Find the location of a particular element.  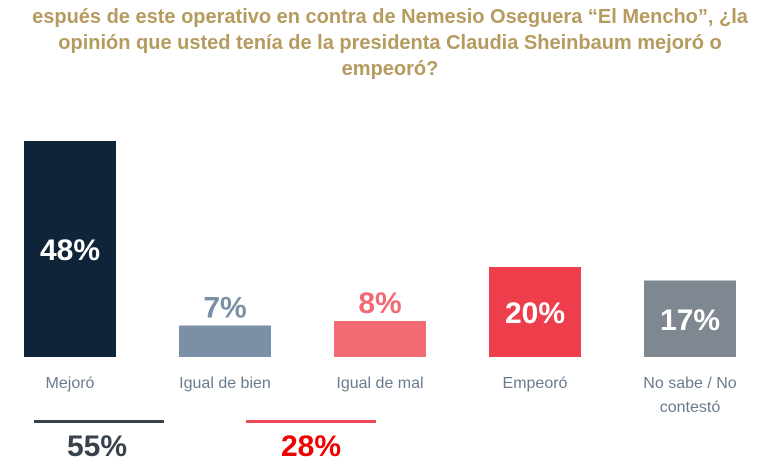

category-label-0: Mejoró is located at coordinates (70, 383).